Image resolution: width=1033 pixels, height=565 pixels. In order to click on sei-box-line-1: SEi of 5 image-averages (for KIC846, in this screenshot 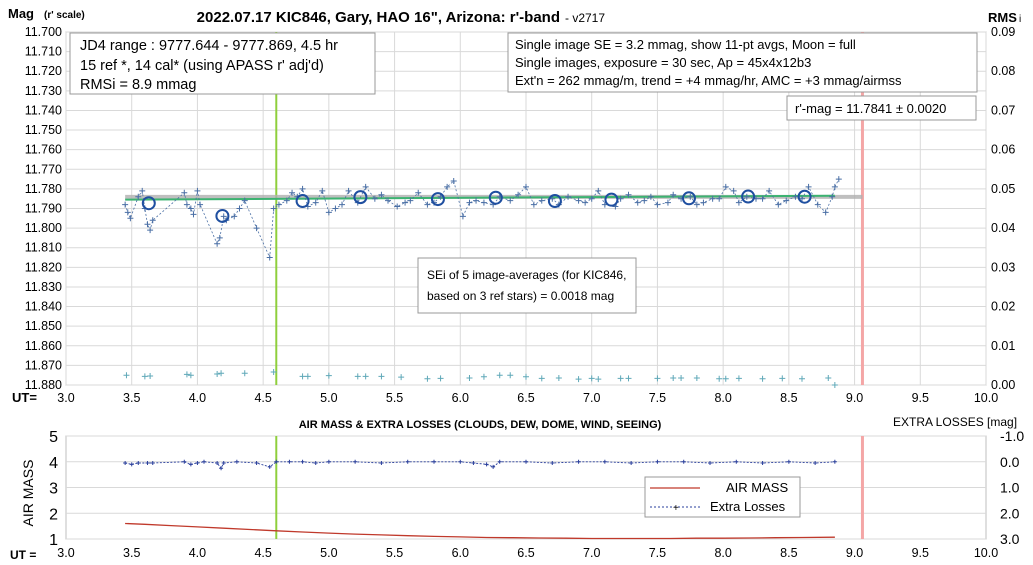, I will do `click(526, 275)`.